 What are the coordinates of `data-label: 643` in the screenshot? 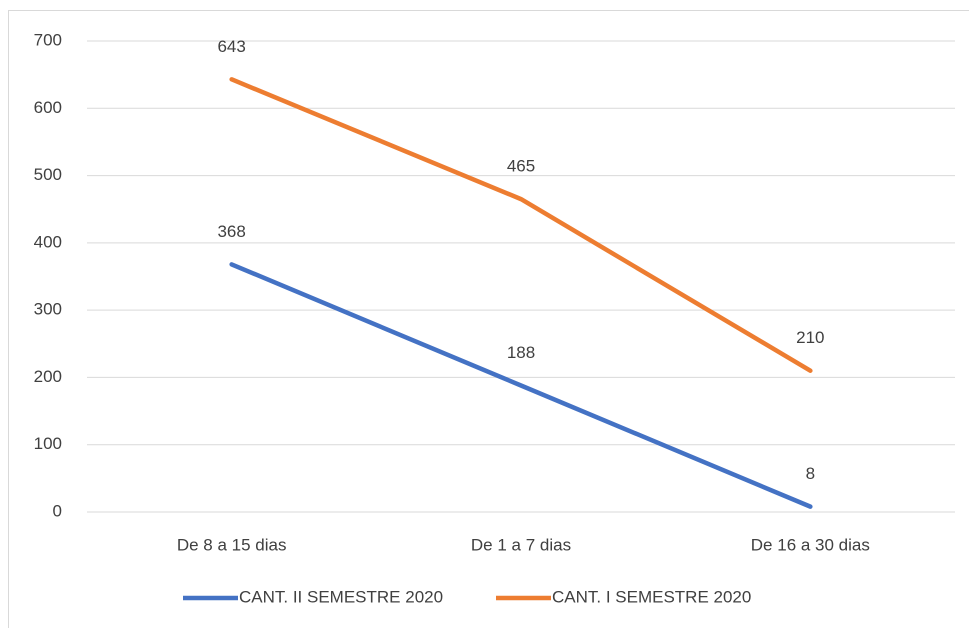 It's located at (231, 46).